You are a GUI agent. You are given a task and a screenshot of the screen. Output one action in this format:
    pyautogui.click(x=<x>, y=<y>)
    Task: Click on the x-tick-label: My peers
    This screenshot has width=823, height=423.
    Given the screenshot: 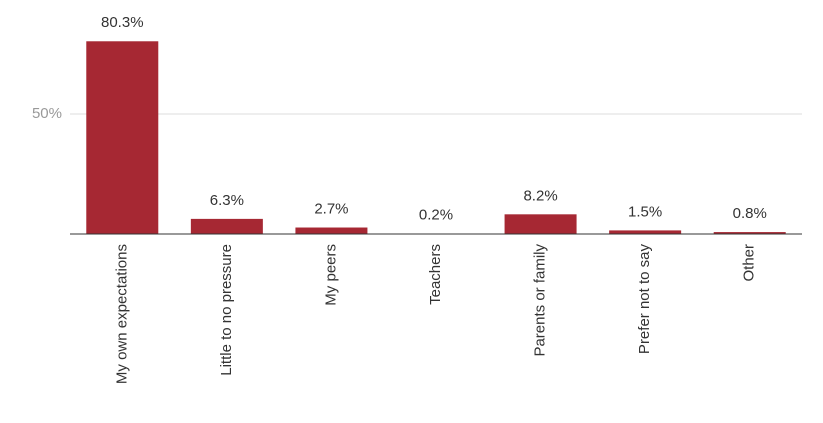 What is the action you would take?
    pyautogui.click(x=330, y=275)
    